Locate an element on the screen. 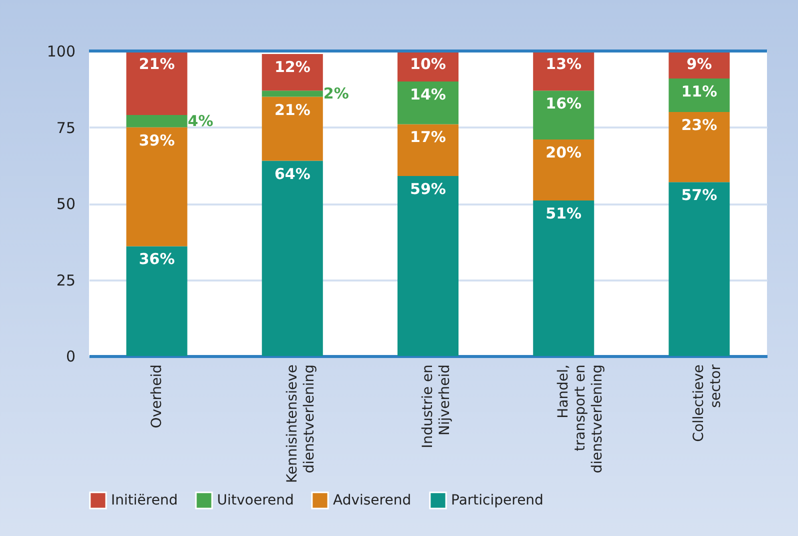  x-tick-label: Kennisintensieve dienstverlening is located at coordinates (301, 423).